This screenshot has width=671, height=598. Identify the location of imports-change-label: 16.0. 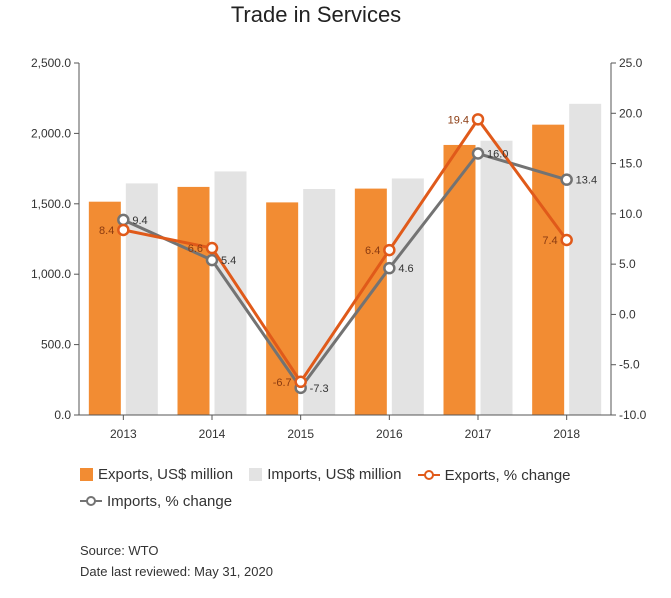
(497, 155).